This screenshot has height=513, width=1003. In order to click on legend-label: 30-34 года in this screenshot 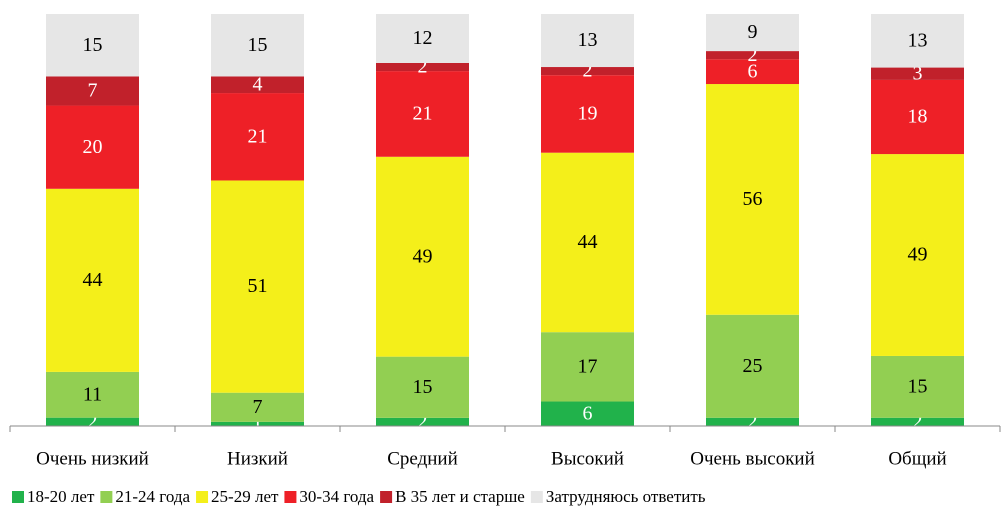, I will do `click(336, 496)`.